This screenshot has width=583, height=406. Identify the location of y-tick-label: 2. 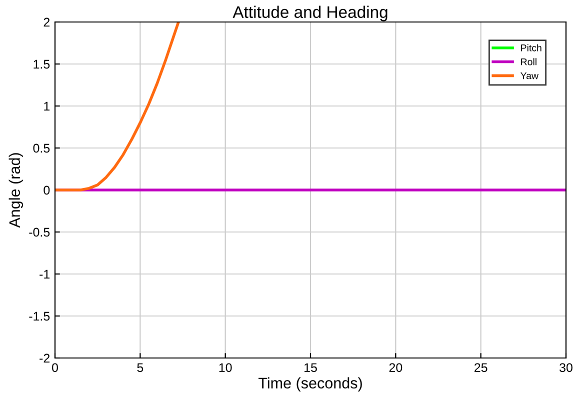
(47, 22).